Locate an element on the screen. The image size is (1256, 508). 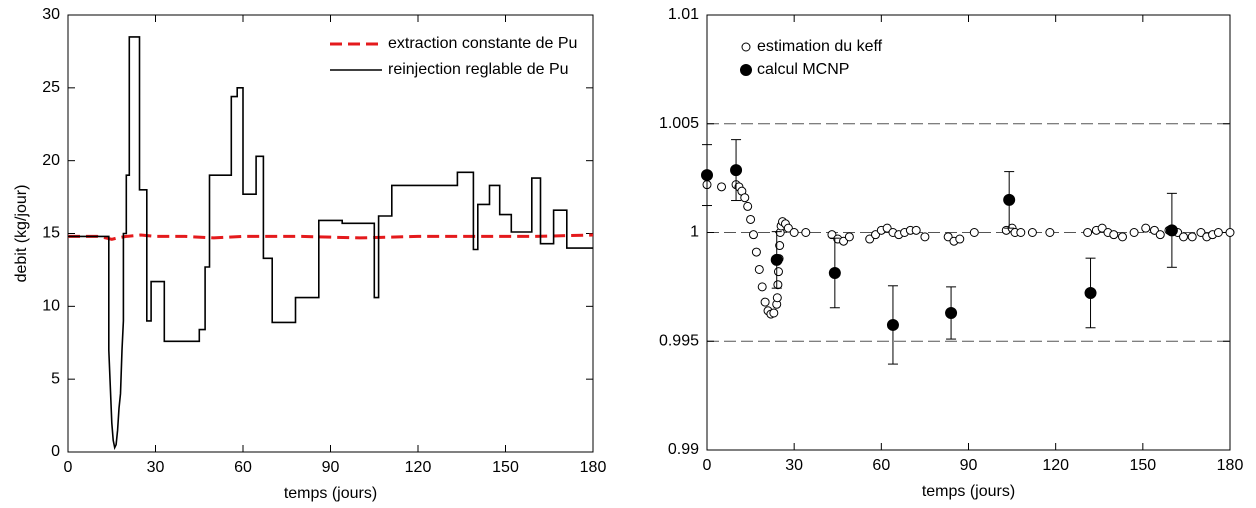
y-tick-label: 5 is located at coordinates (55, 378).